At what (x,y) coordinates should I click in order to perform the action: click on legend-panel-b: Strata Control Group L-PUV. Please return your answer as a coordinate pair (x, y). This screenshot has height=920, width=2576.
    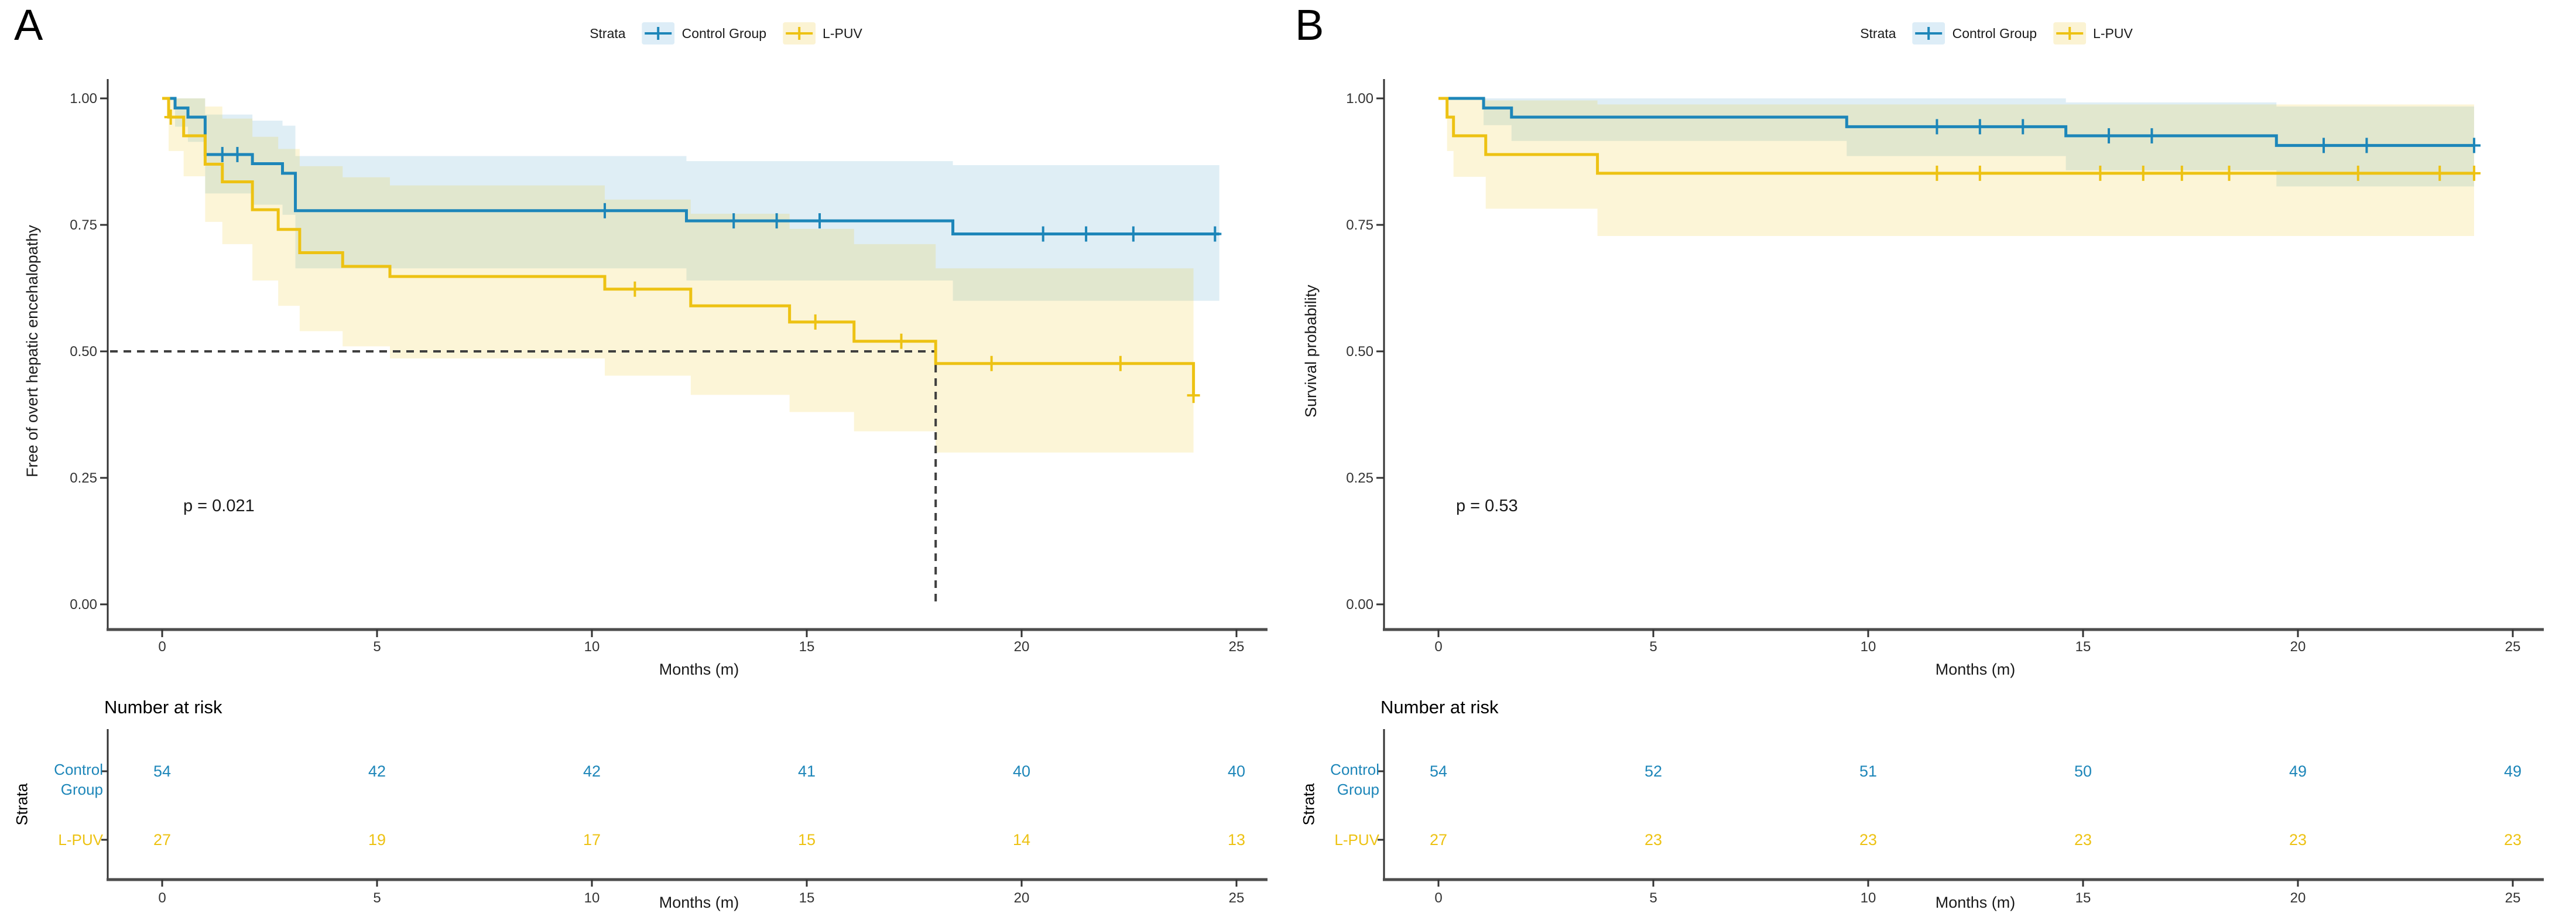
    Looking at the image, I should click on (1996, 33).